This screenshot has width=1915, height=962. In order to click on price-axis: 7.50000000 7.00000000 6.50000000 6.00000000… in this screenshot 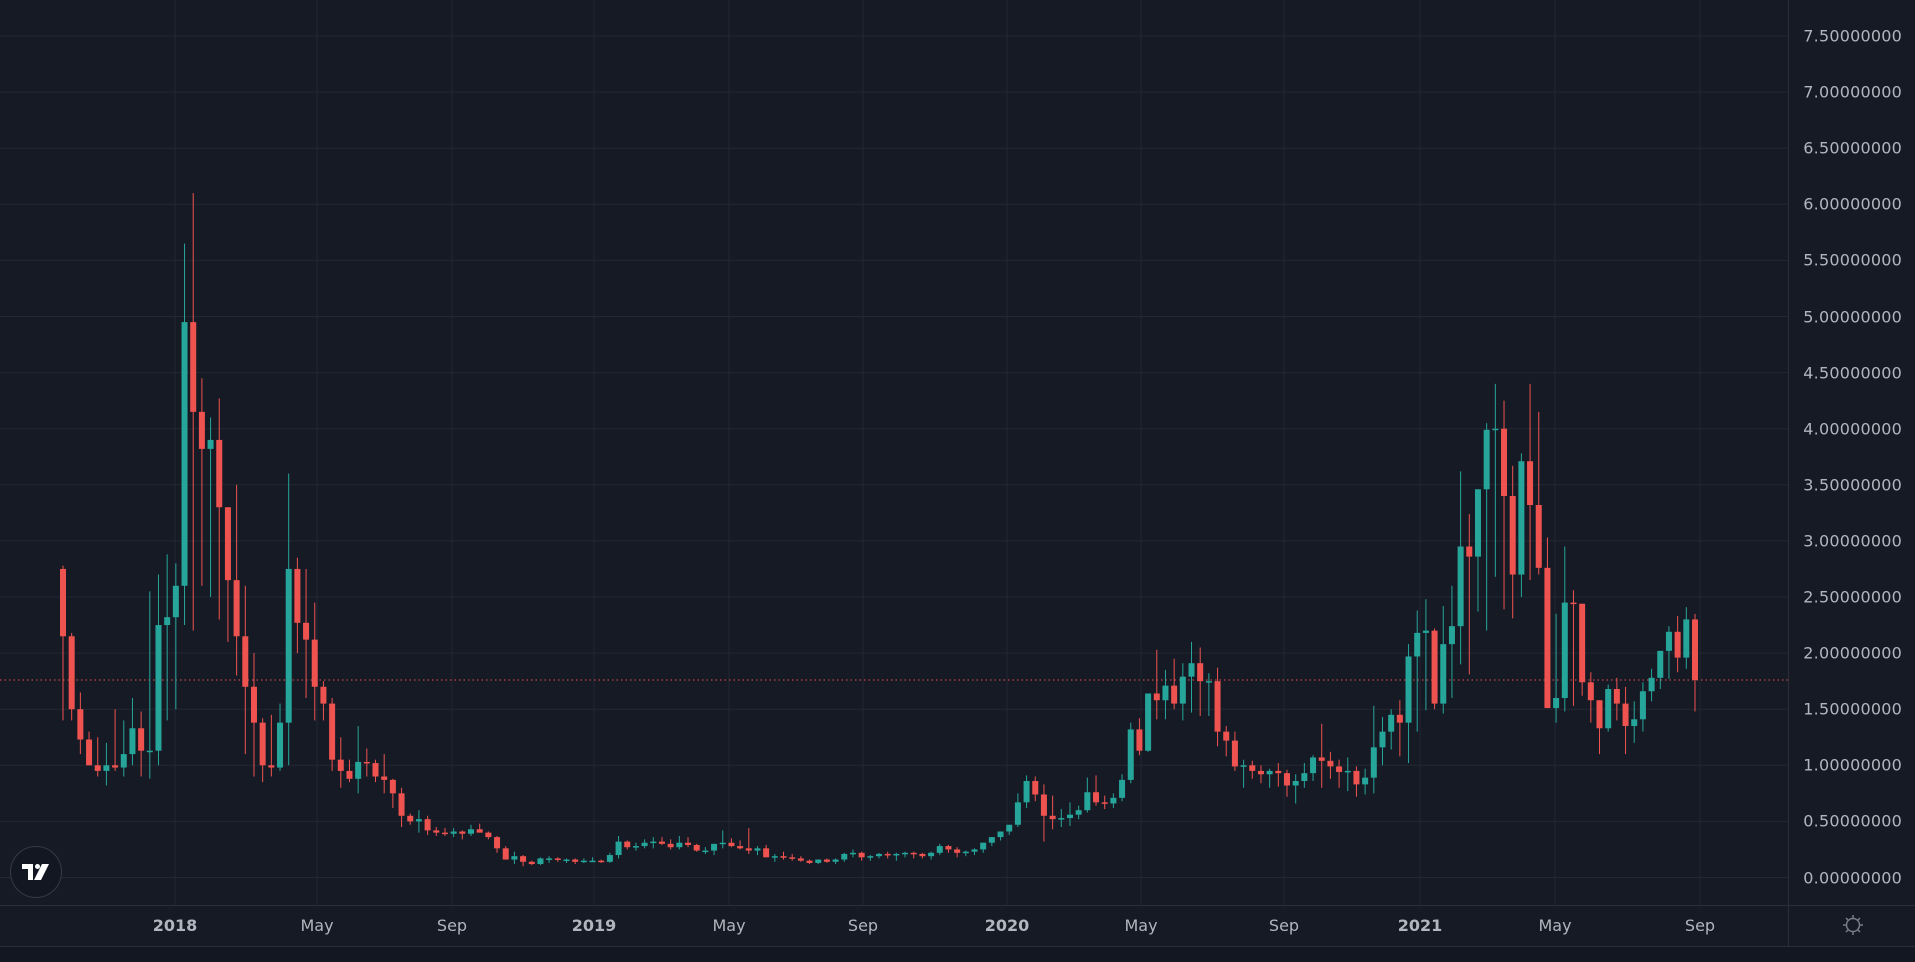, I will do `click(1851, 452)`.